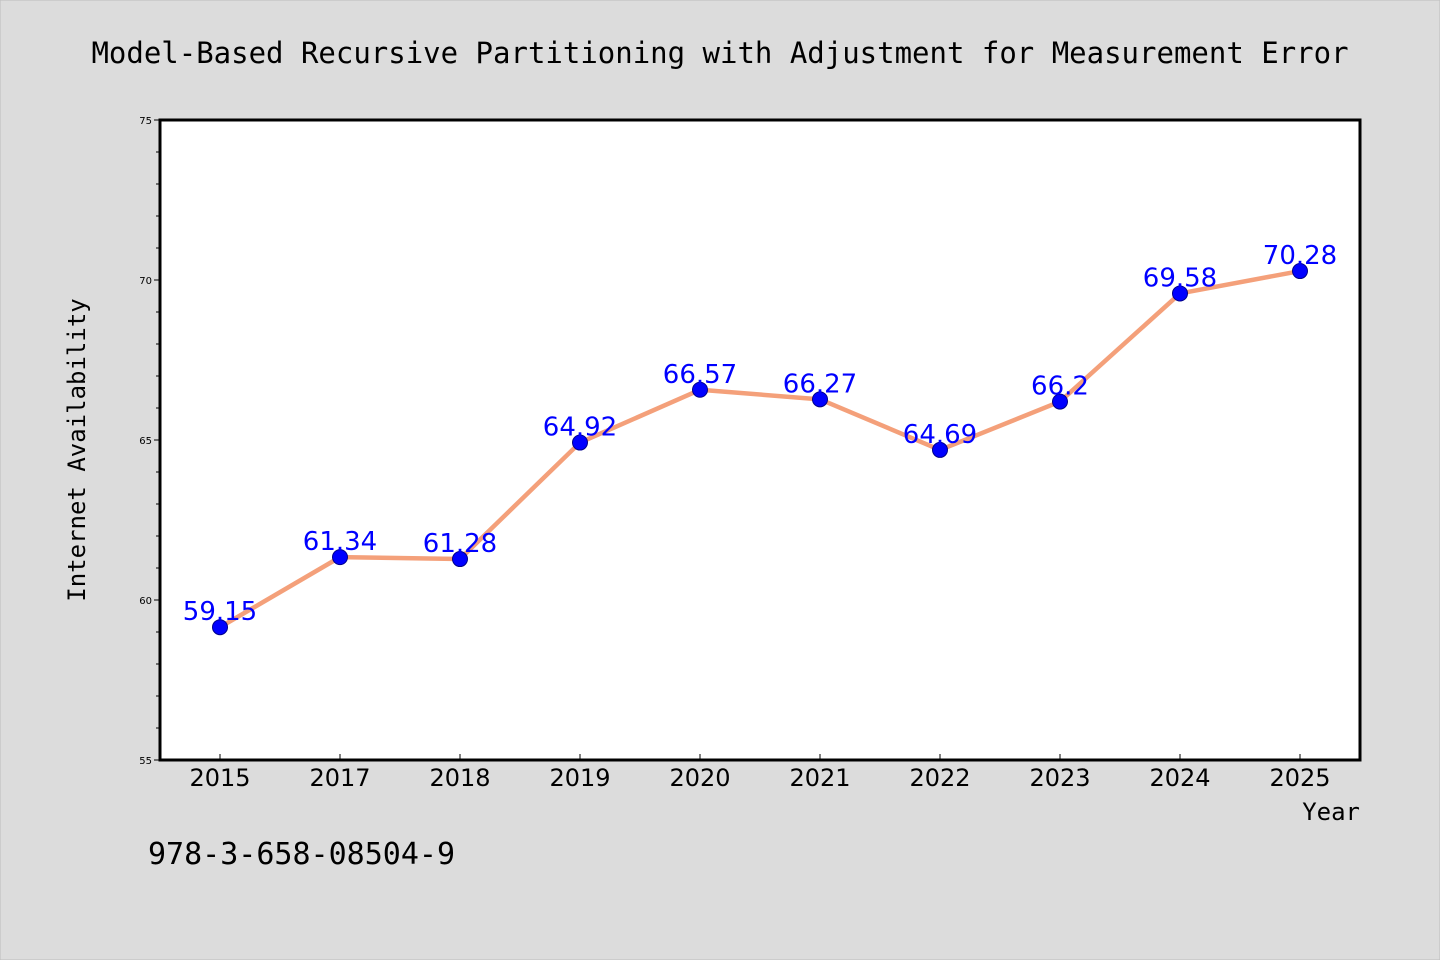  Describe the element at coordinates (1060, 387) in the screenshot. I see `data-label: 66.2` at that location.